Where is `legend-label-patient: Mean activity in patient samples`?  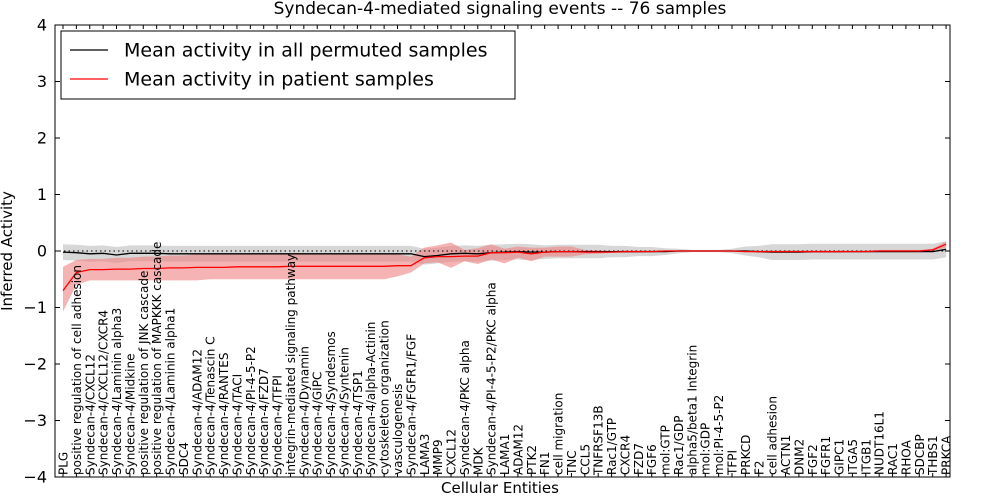 legend-label-patient: Mean activity in patient samples is located at coordinates (279, 80).